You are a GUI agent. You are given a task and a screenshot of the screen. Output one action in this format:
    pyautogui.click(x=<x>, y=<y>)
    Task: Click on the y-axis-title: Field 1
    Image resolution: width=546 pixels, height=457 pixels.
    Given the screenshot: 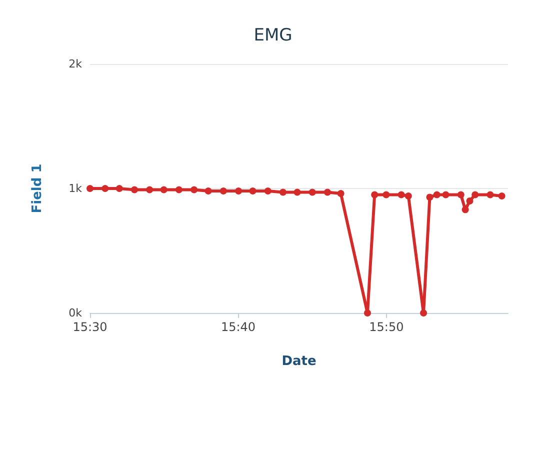 What is the action you would take?
    pyautogui.click(x=37, y=189)
    